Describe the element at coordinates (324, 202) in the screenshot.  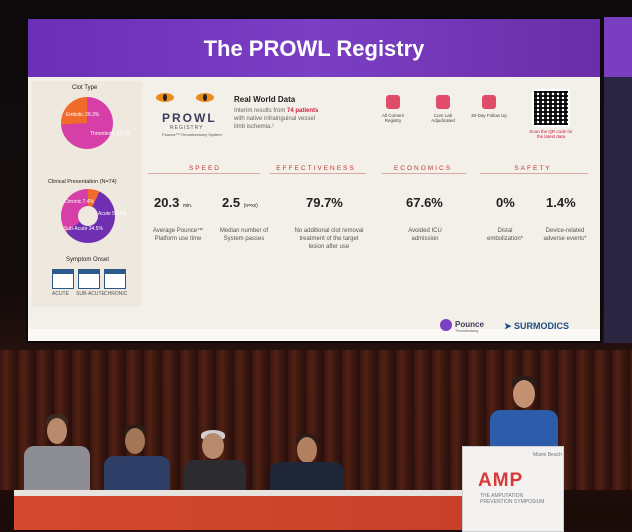
I see `metric-effectiveness: 79.7%` at that location.